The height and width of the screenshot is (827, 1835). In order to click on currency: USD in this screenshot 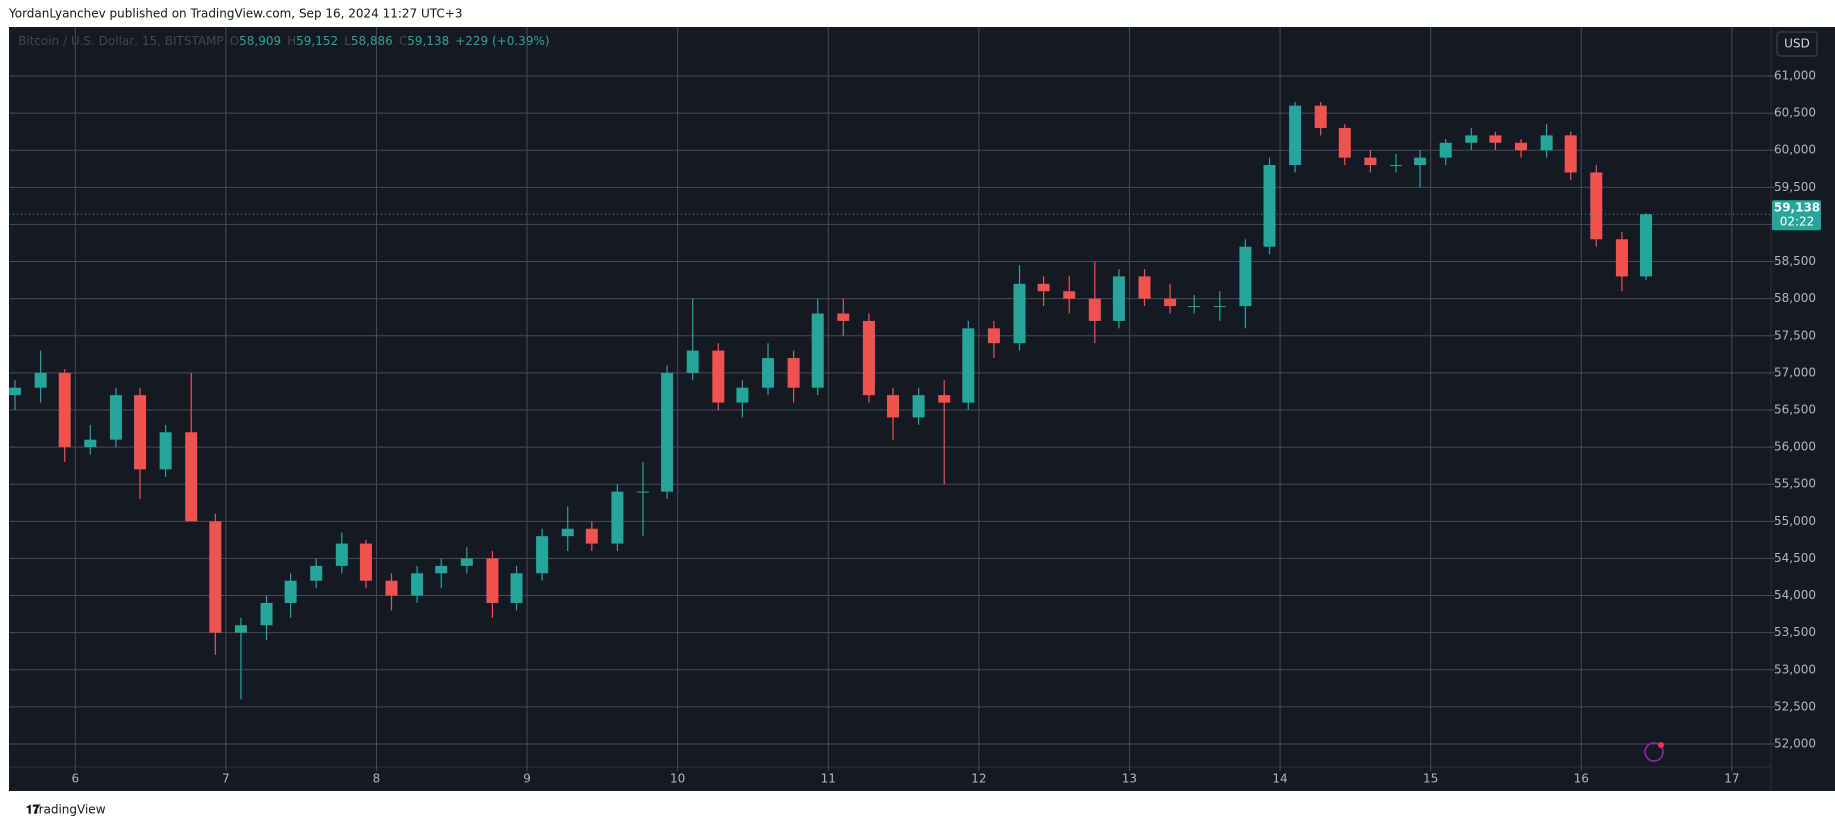, I will do `click(1797, 44)`.